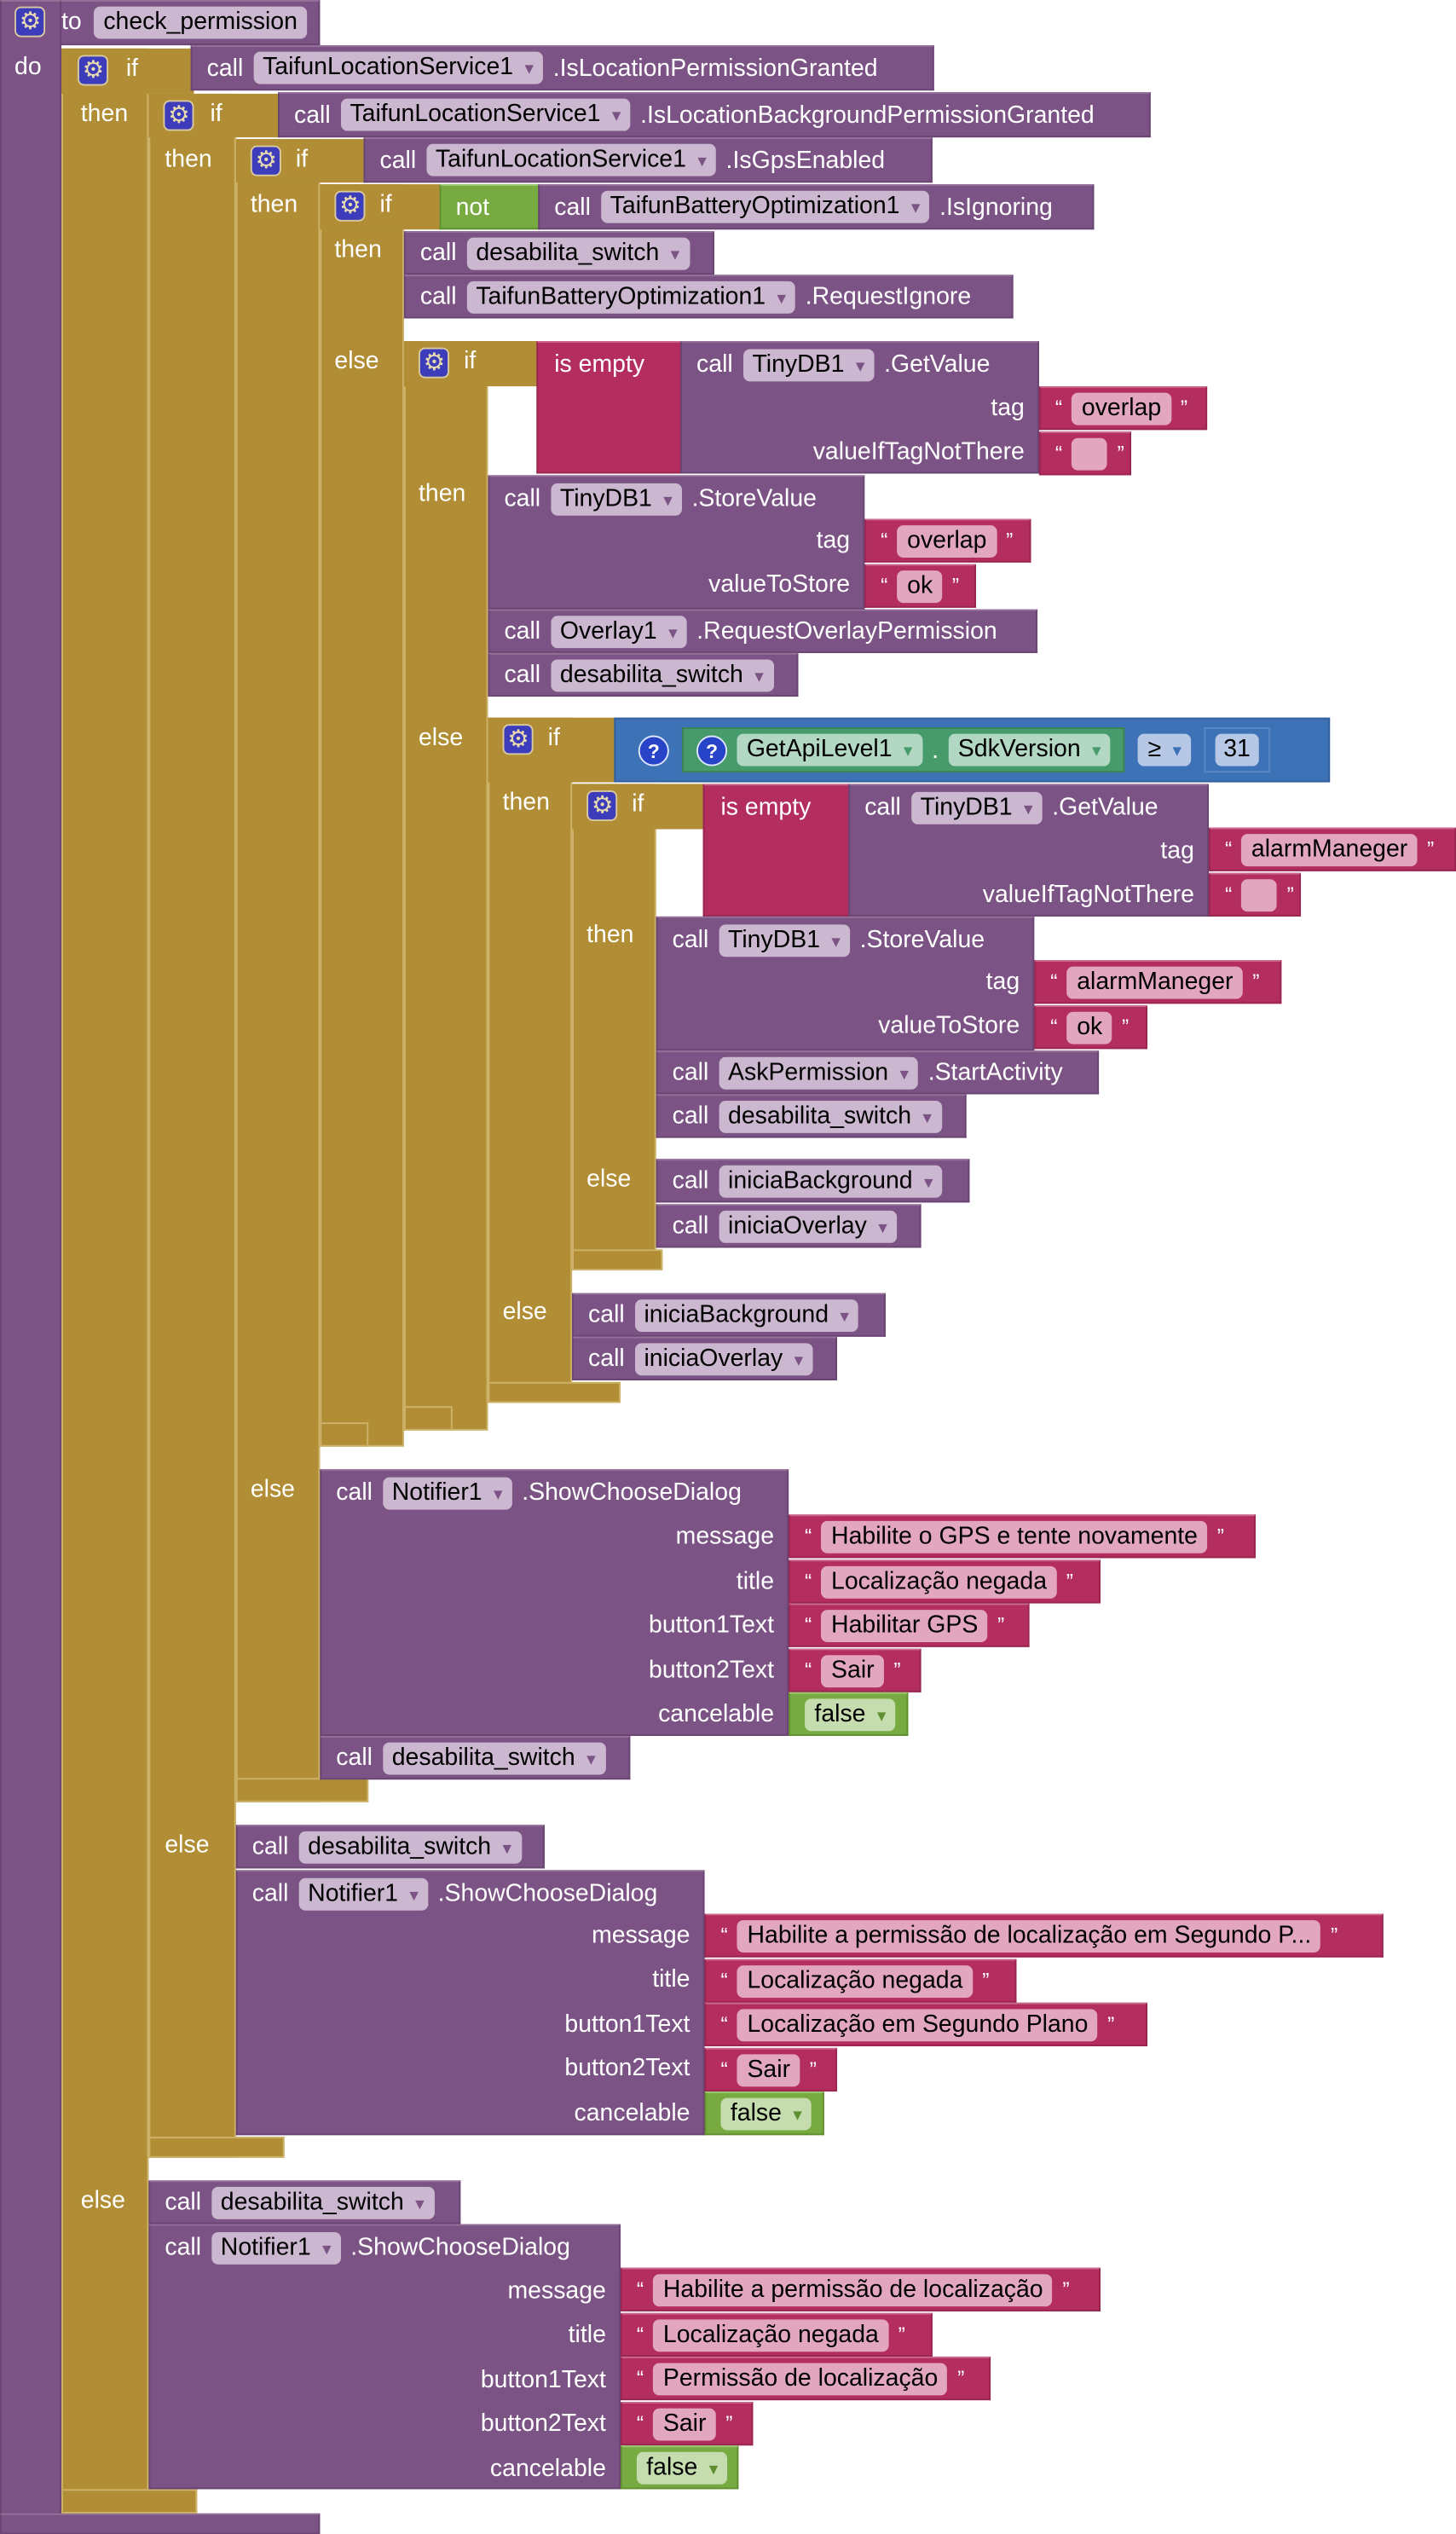 This screenshot has height=2534, width=1456. I want to click on component-dropdown: GetApiLevel1, so click(829, 750).